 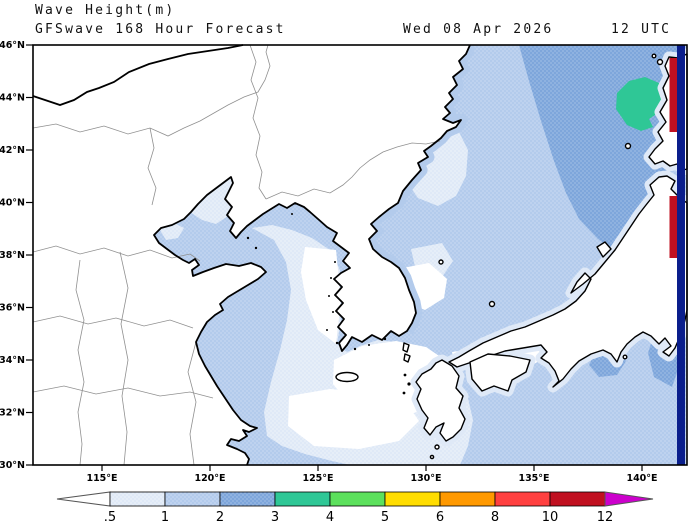 I want to click on coastal-islets, so click(x=328, y=304).